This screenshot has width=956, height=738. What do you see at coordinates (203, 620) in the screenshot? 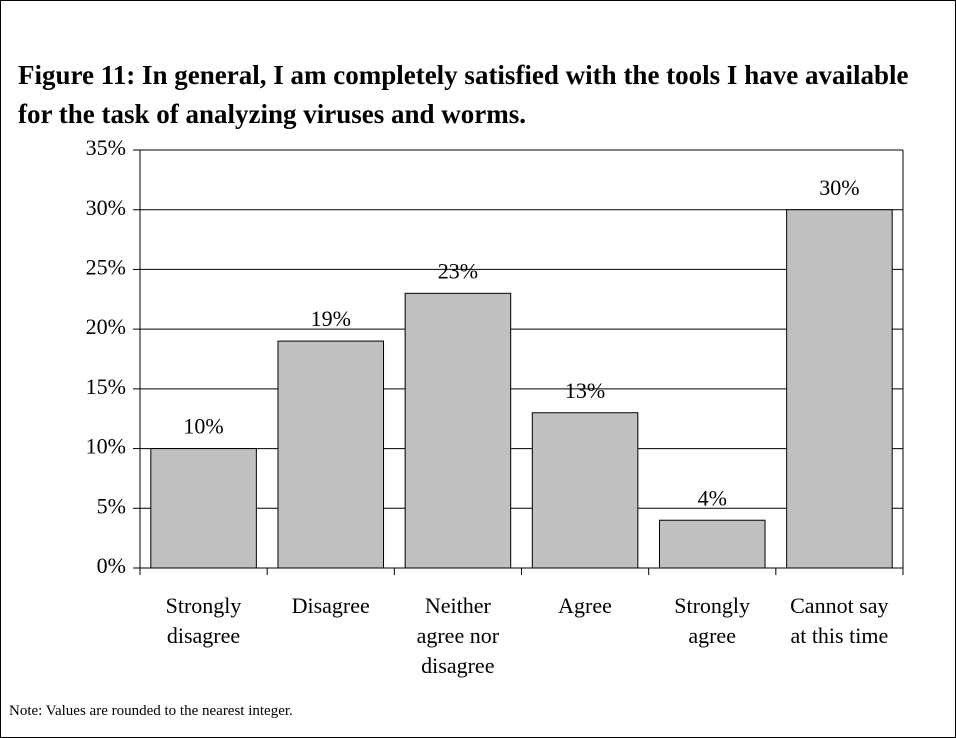
I see `x-tick-label: Strongly disagree` at bounding box center [203, 620].